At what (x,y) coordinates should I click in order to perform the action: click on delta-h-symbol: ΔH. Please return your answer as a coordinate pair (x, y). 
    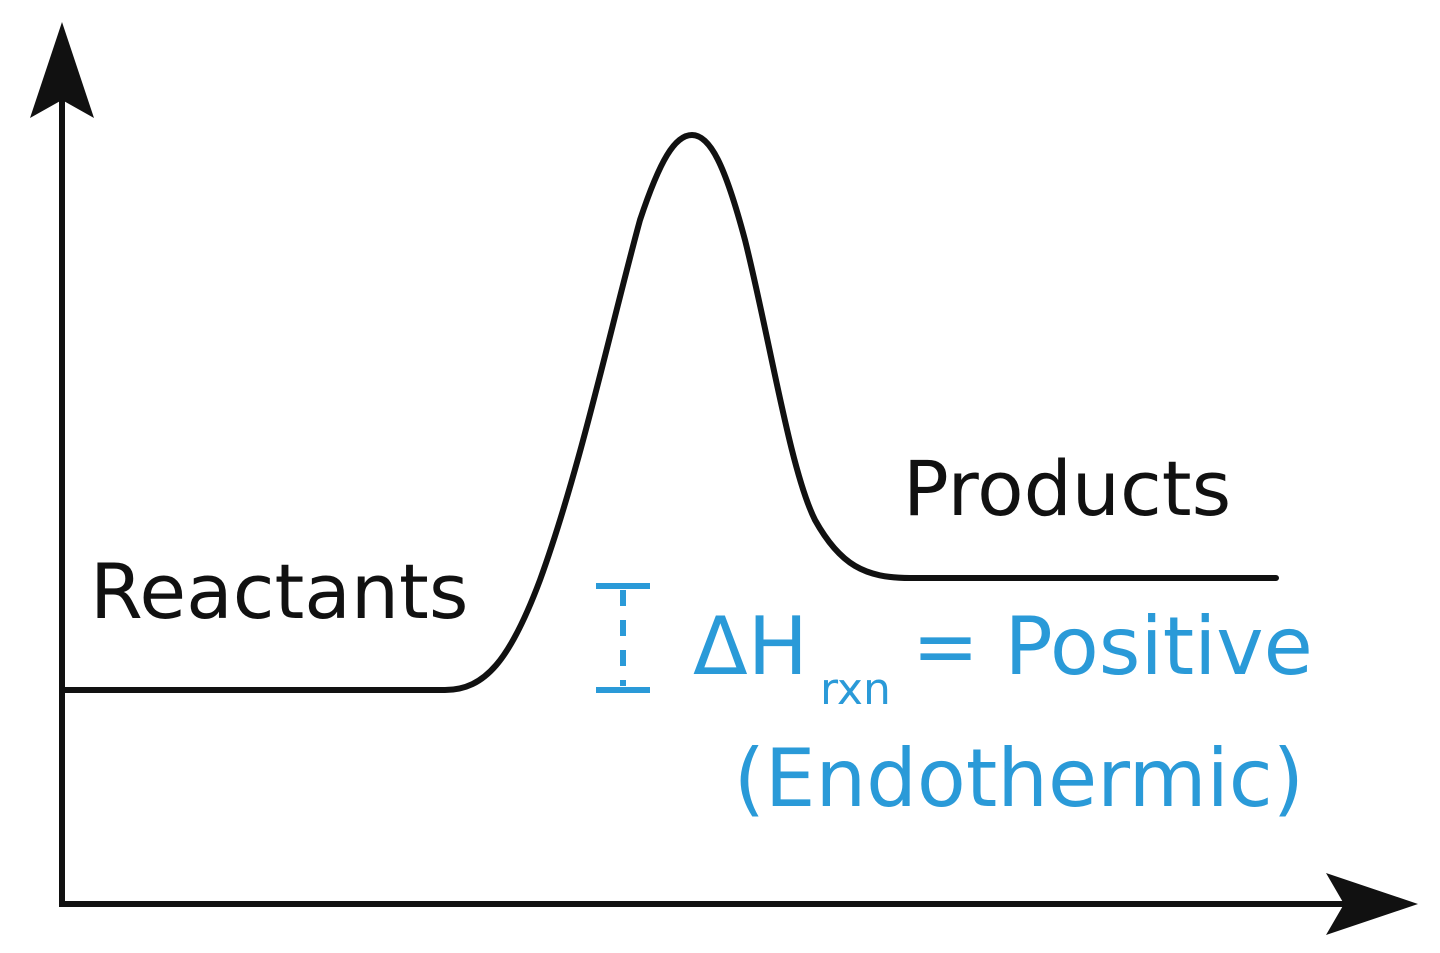
    Looking at the image, I should click on (750, 646).